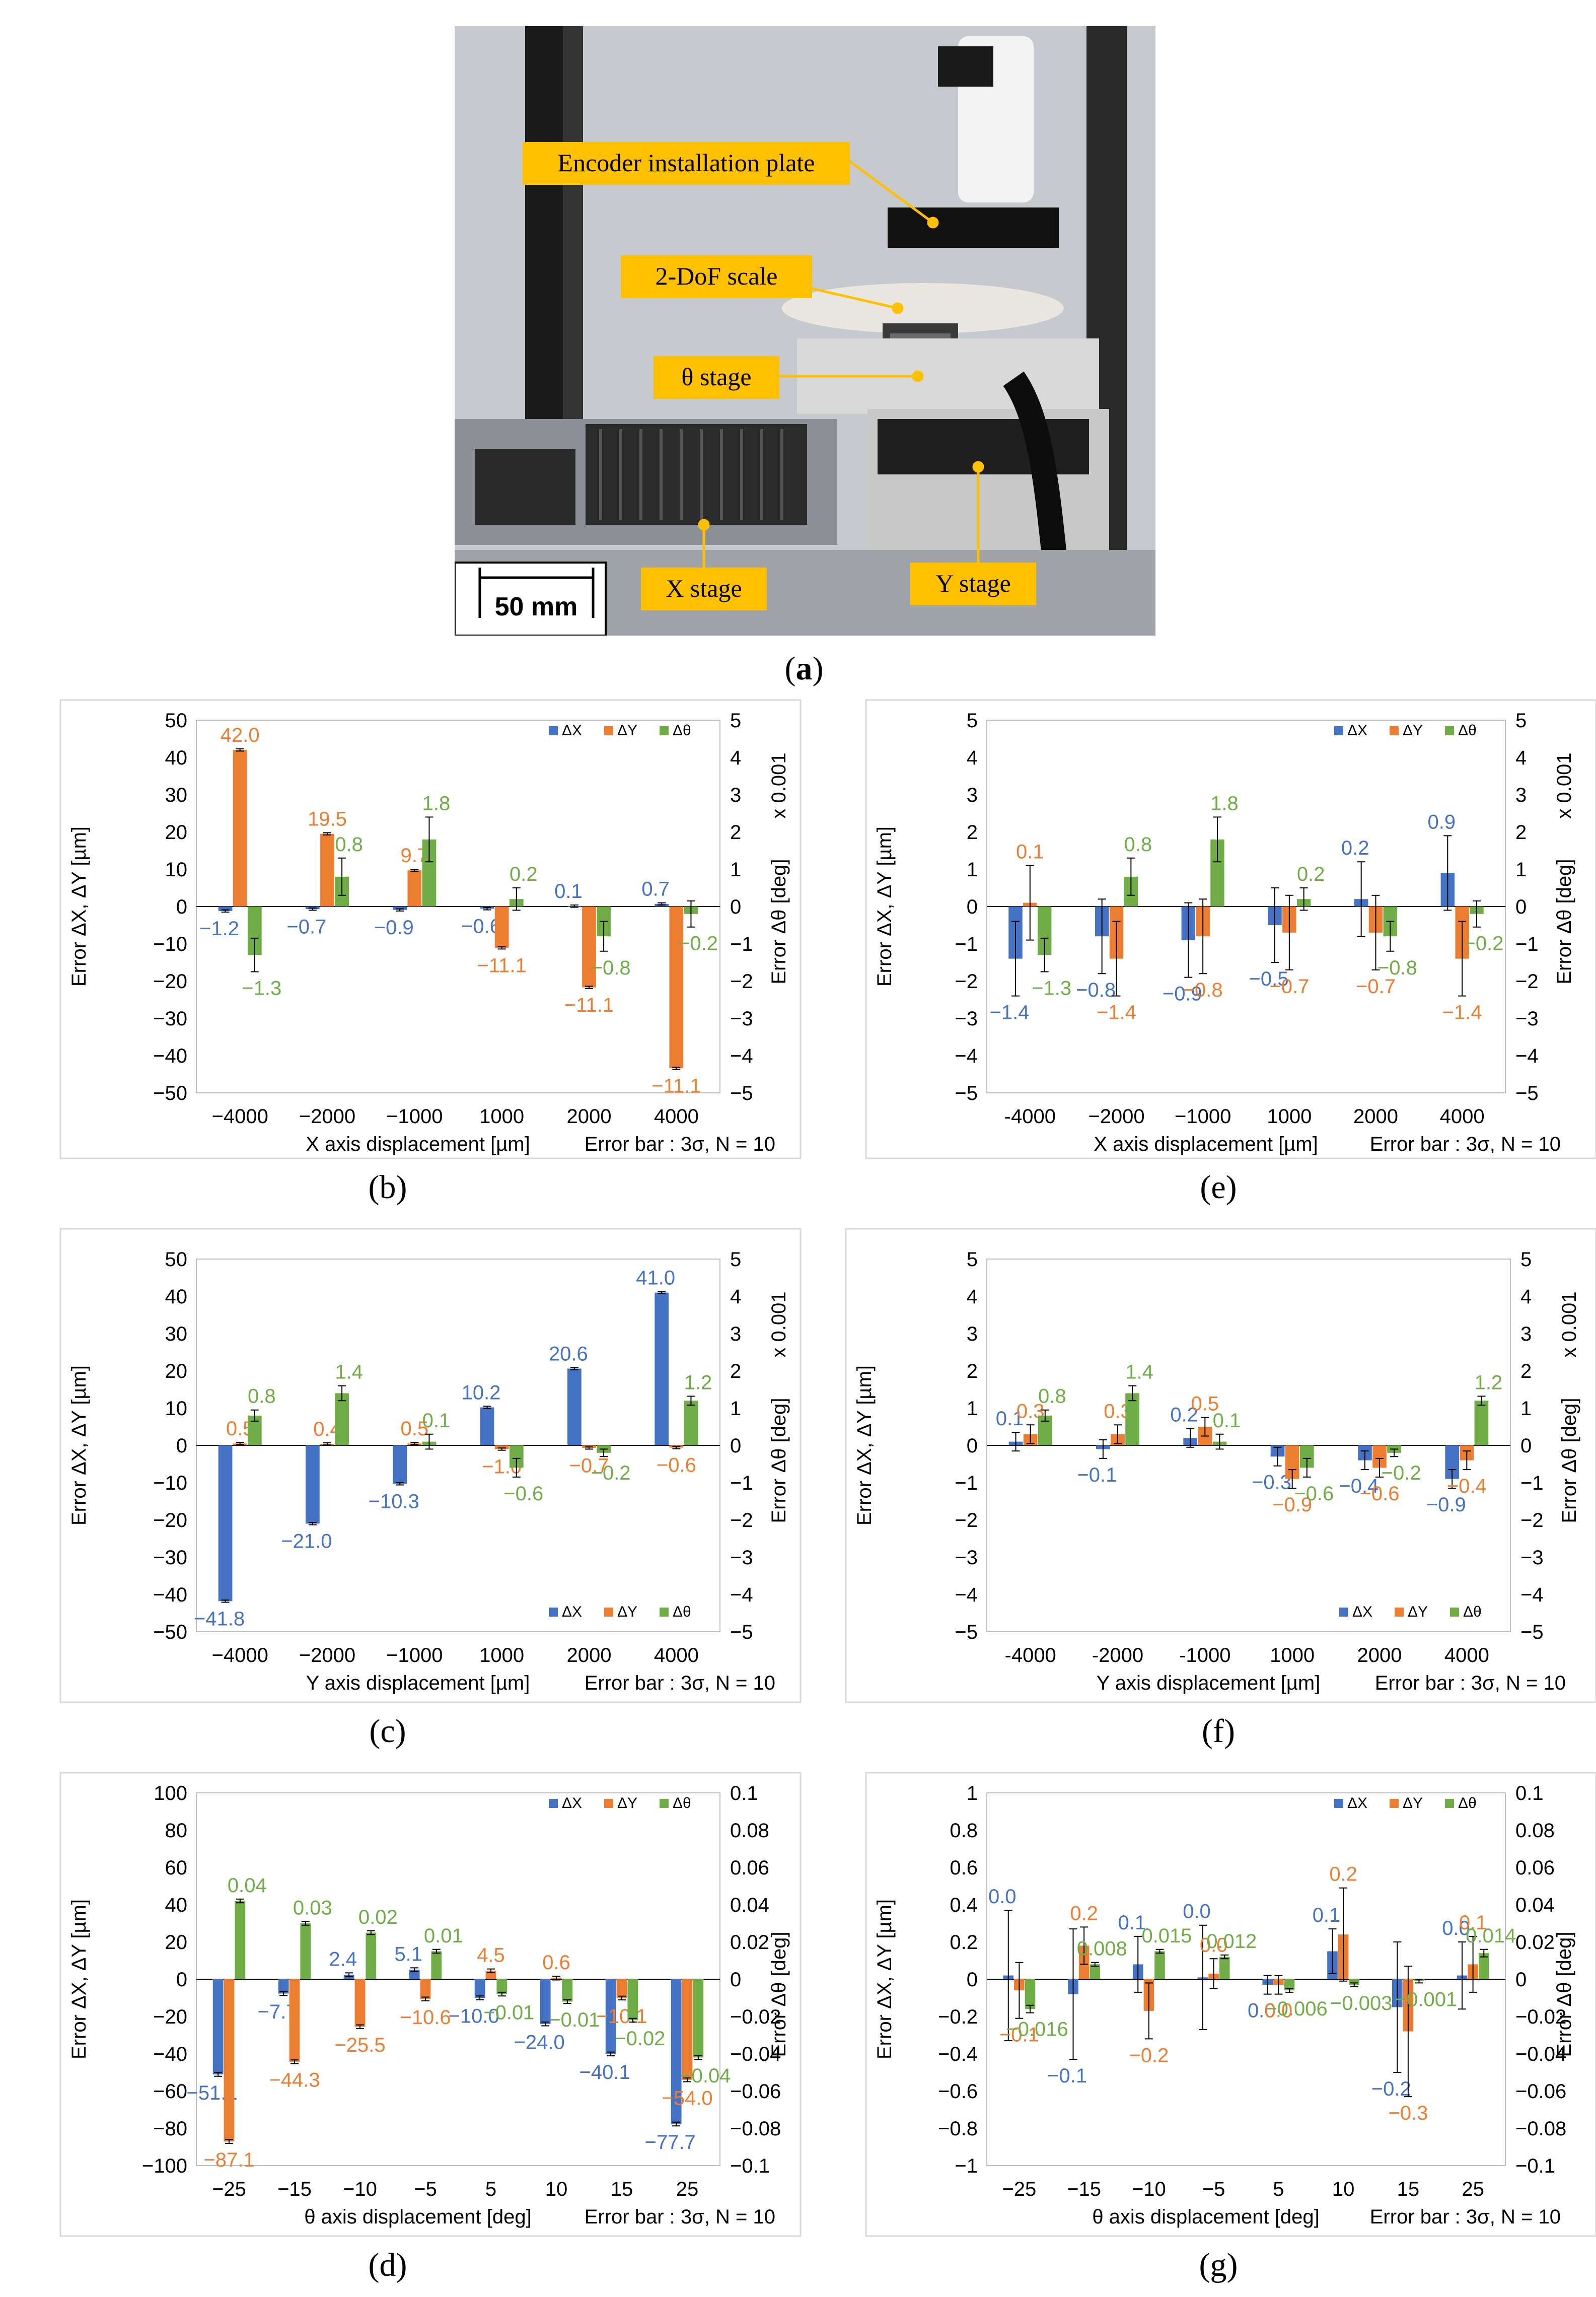 This screenshot has height=2297, width=1596. Describe the element at coordinates (176, 721) in the screenshot. I see `y-tick-label: 50` at that location.